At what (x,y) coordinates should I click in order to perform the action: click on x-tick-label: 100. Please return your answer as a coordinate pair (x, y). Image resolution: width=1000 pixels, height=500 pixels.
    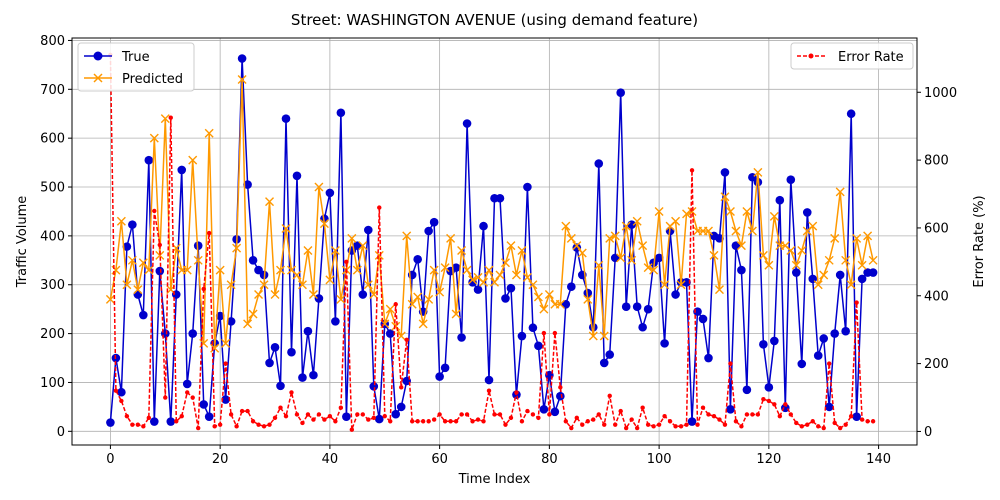
    Looking at the image, I should click on (659, 459).